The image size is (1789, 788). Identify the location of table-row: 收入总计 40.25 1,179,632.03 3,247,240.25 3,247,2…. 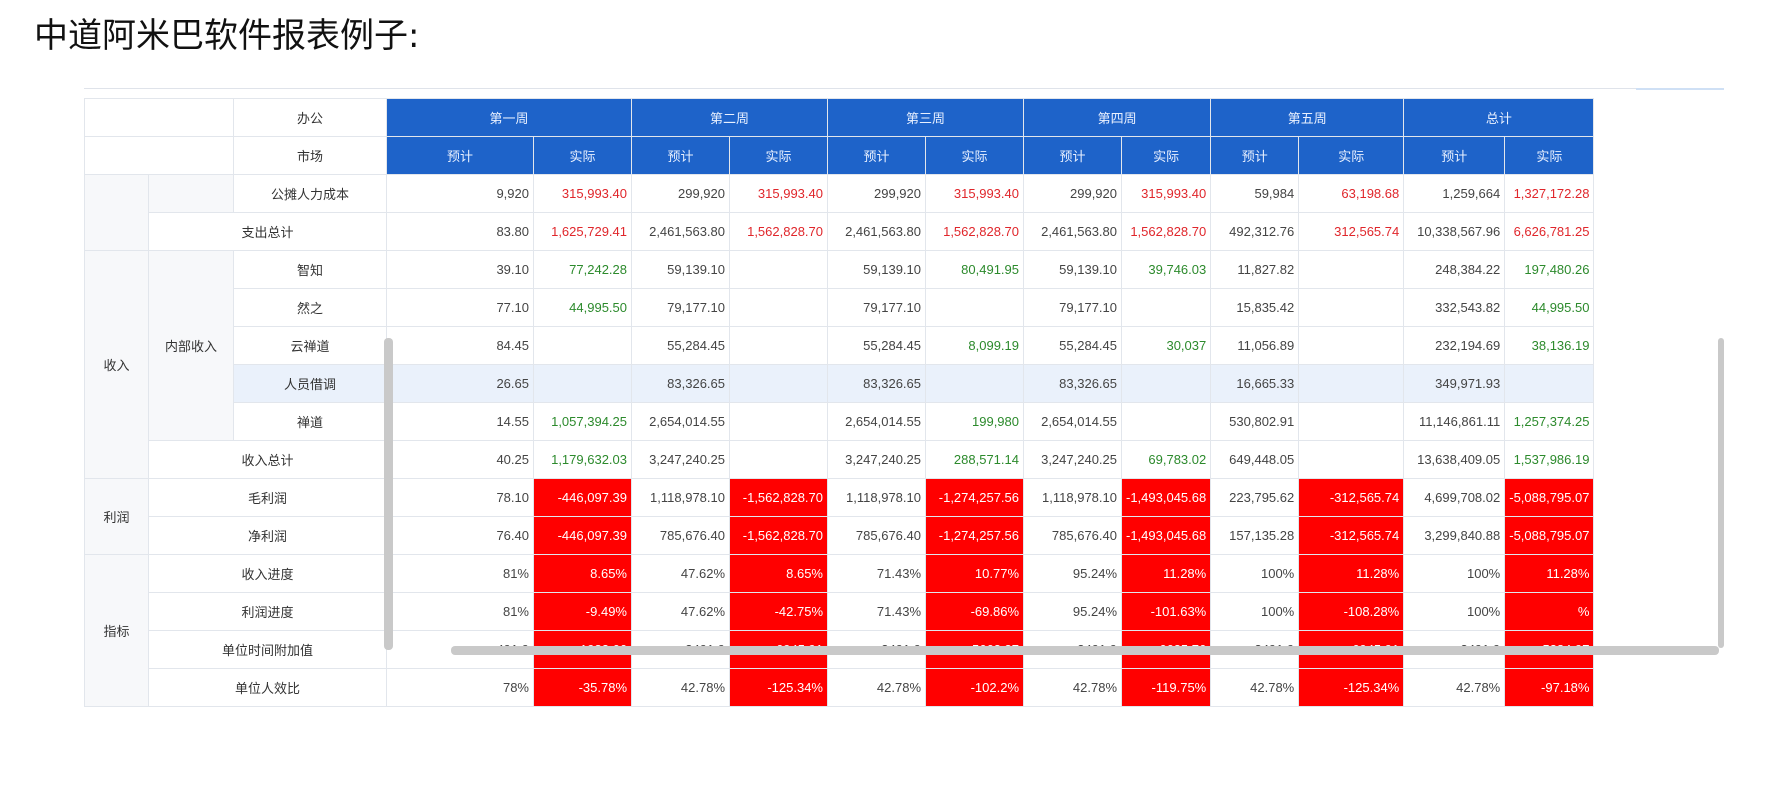
(840, 459).